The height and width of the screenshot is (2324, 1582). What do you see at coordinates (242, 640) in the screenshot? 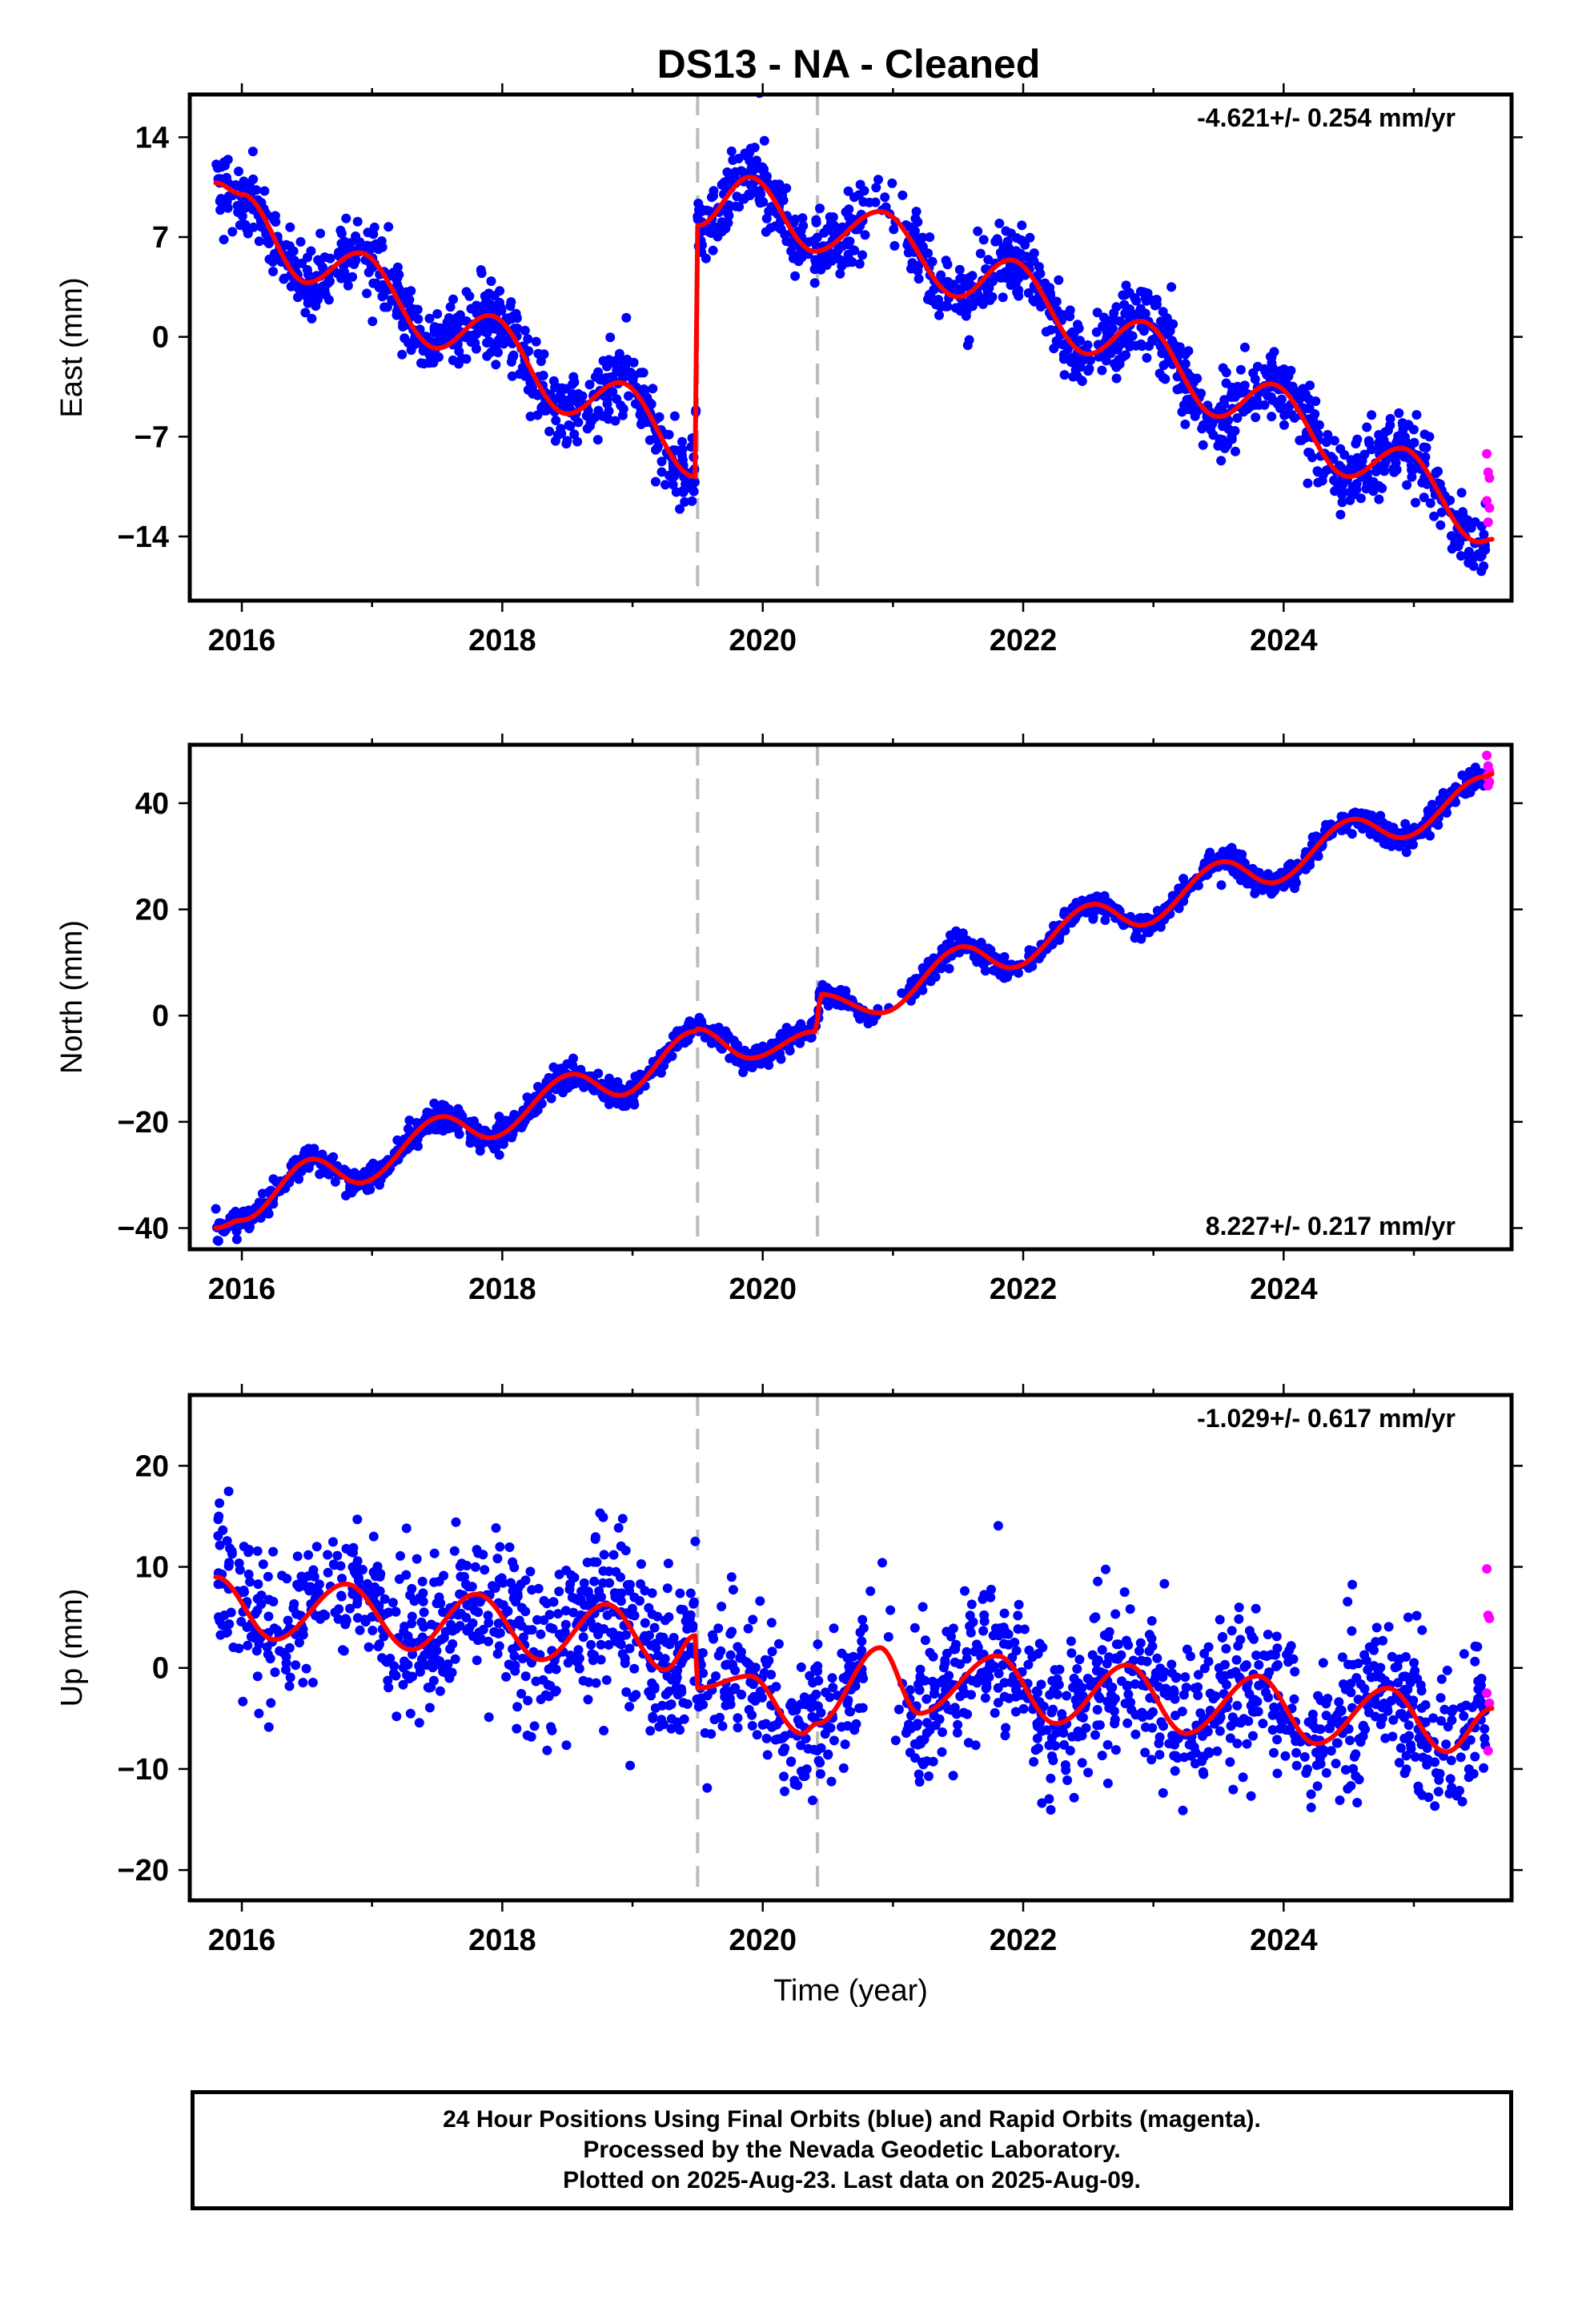
I see `x-tick-label: 2016` at bounding box center [242, 640].